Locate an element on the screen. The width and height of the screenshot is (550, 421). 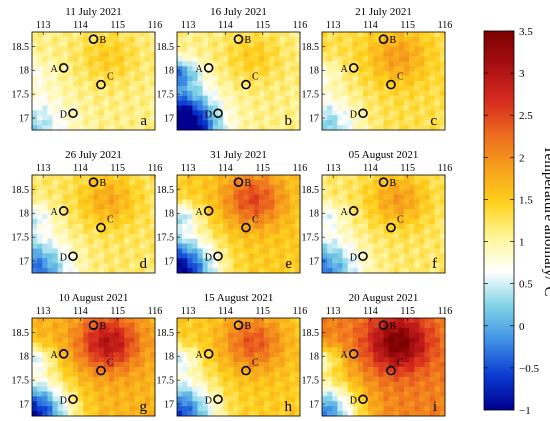
y-tick-label: 18.5 is located at coordinates (311, 333).